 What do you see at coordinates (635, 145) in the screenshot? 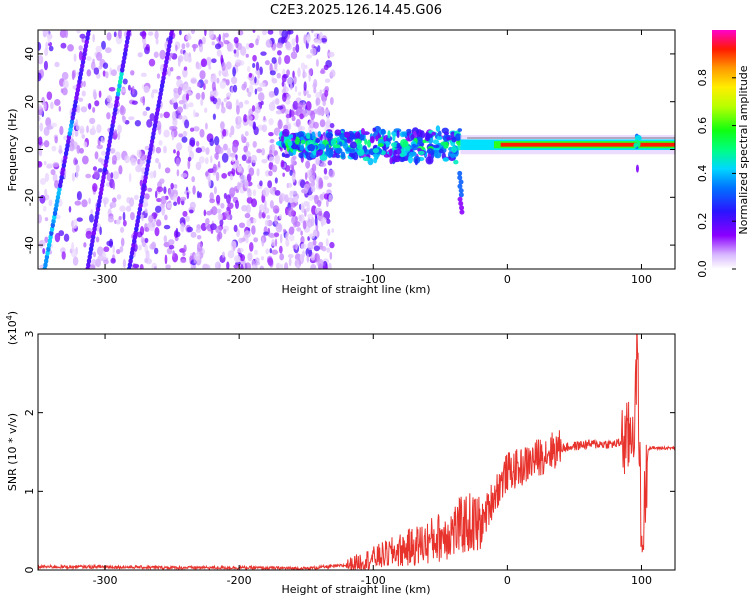
I see `spectrogram-spike-mark` at bounding box center [635, 145].